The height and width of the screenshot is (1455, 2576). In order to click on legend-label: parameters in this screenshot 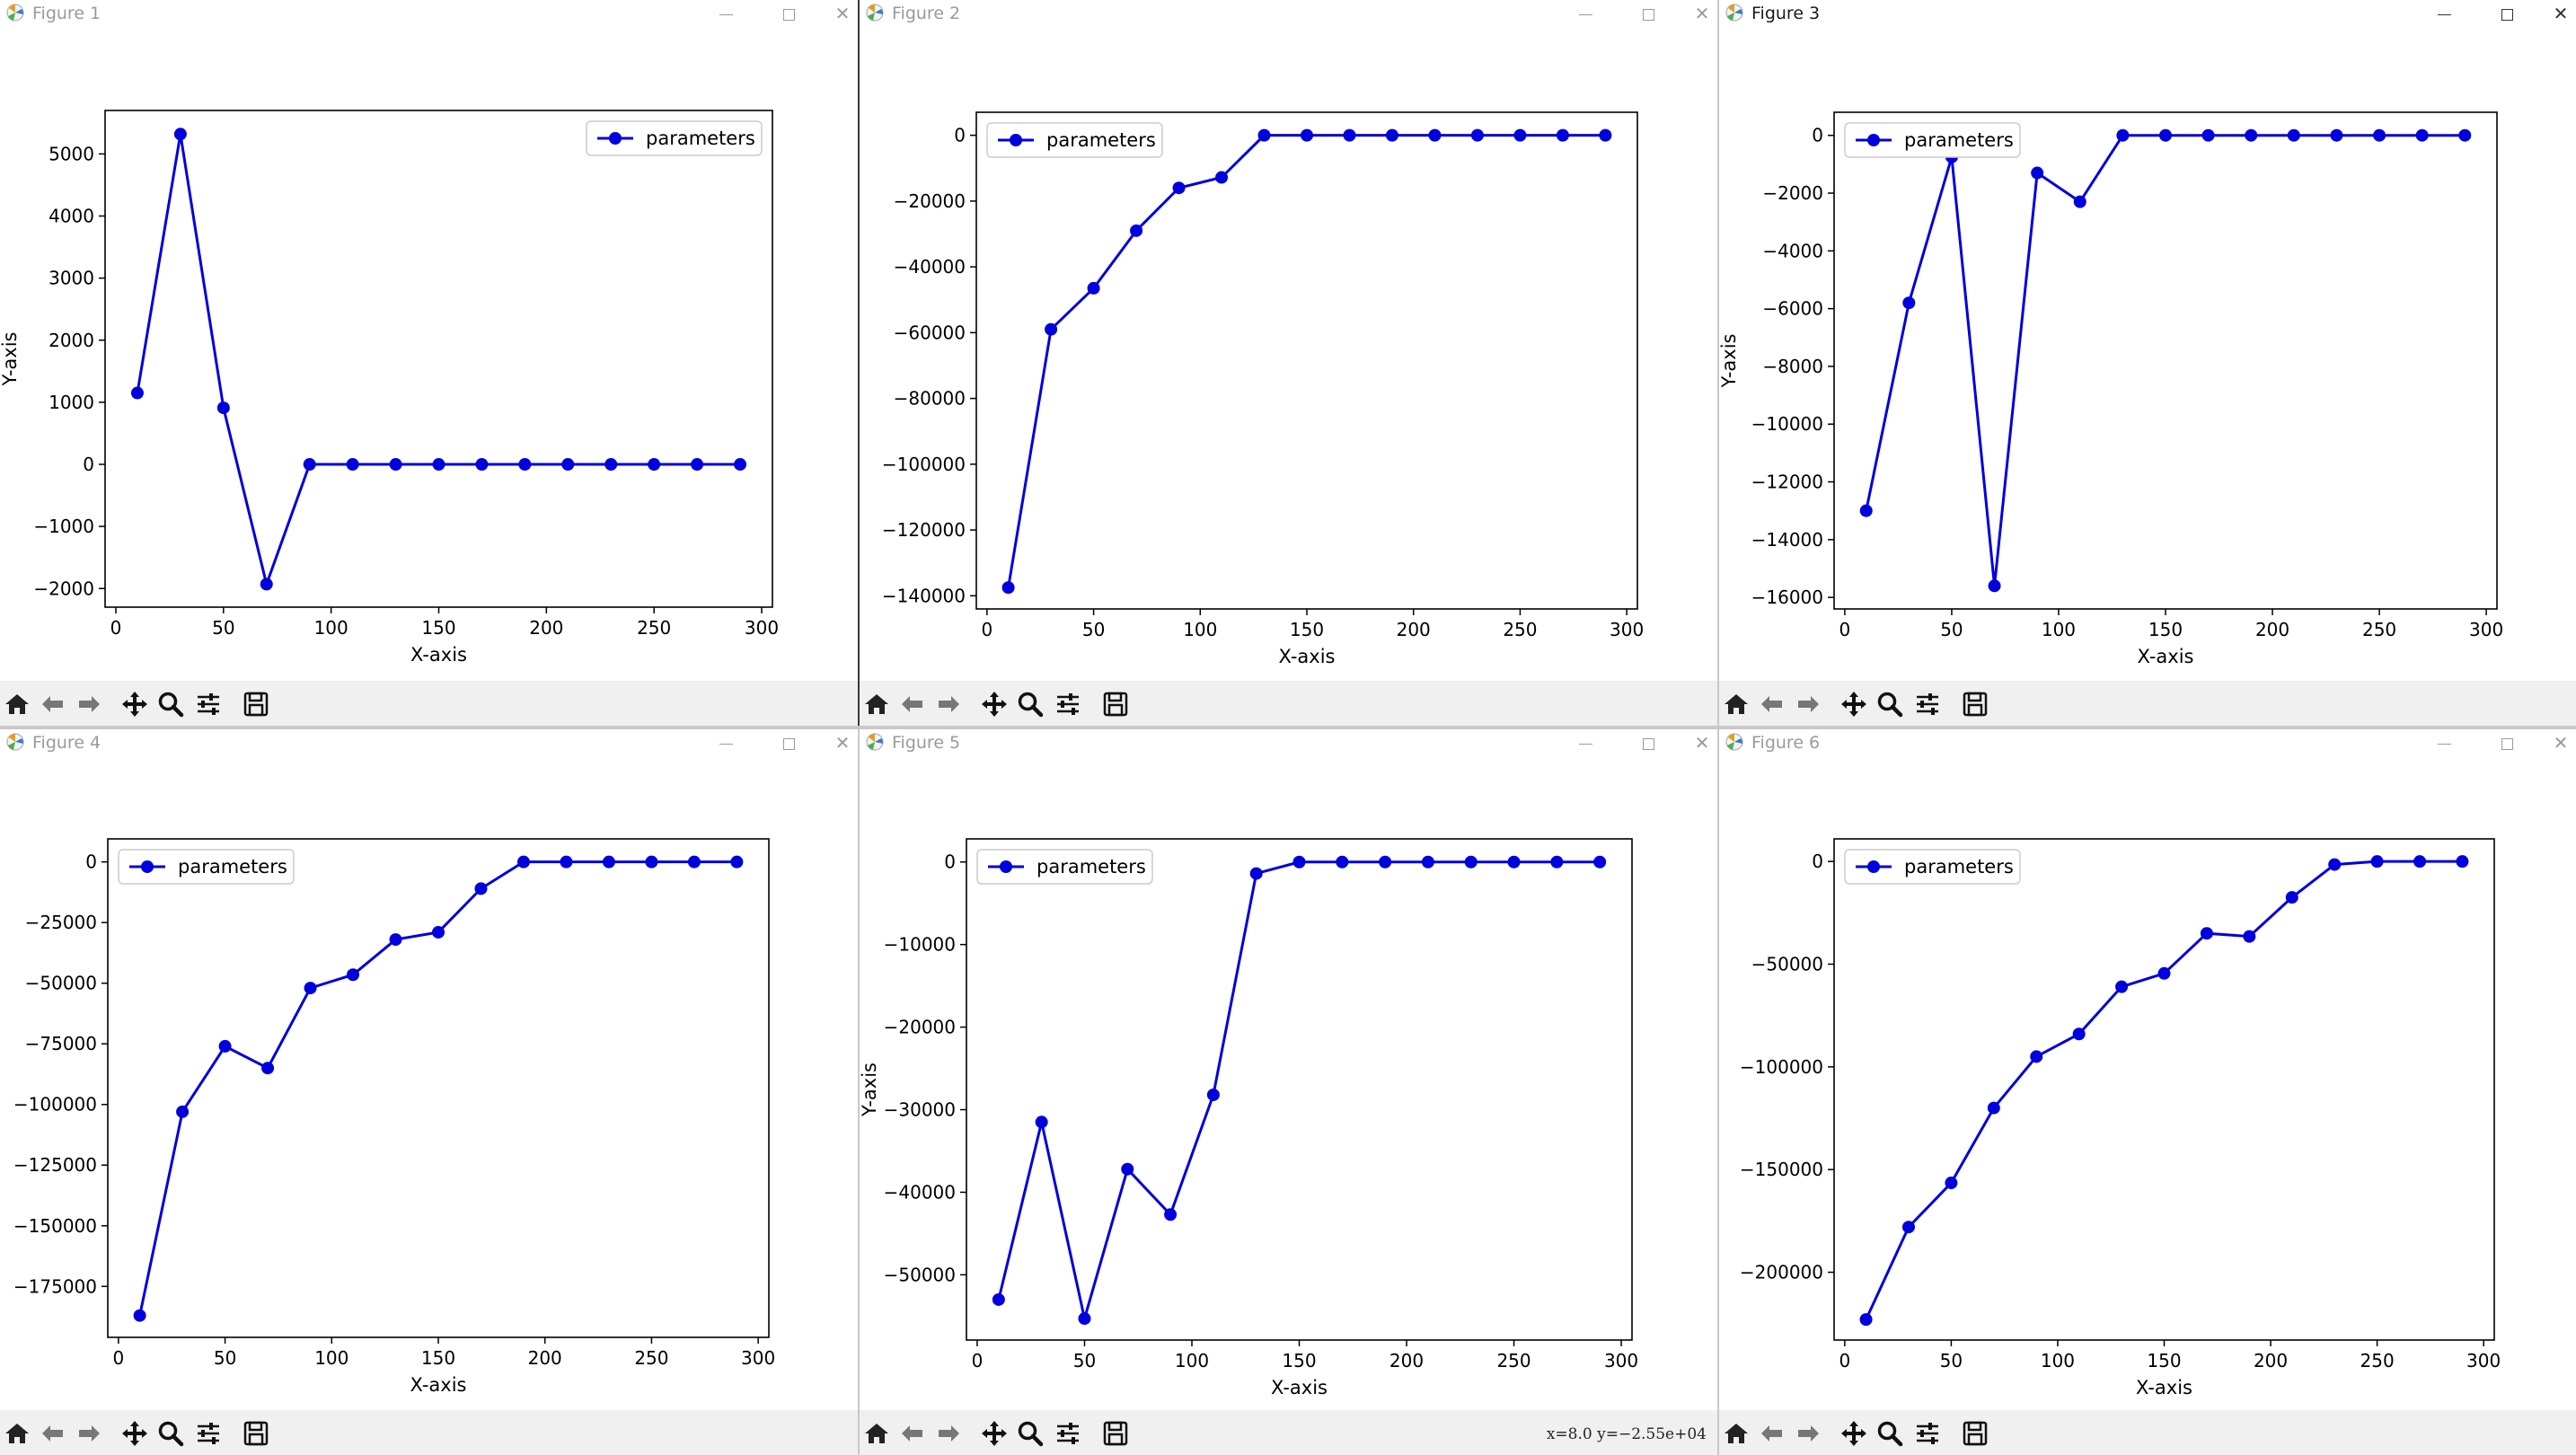, I will do `click(1091, 866)`.